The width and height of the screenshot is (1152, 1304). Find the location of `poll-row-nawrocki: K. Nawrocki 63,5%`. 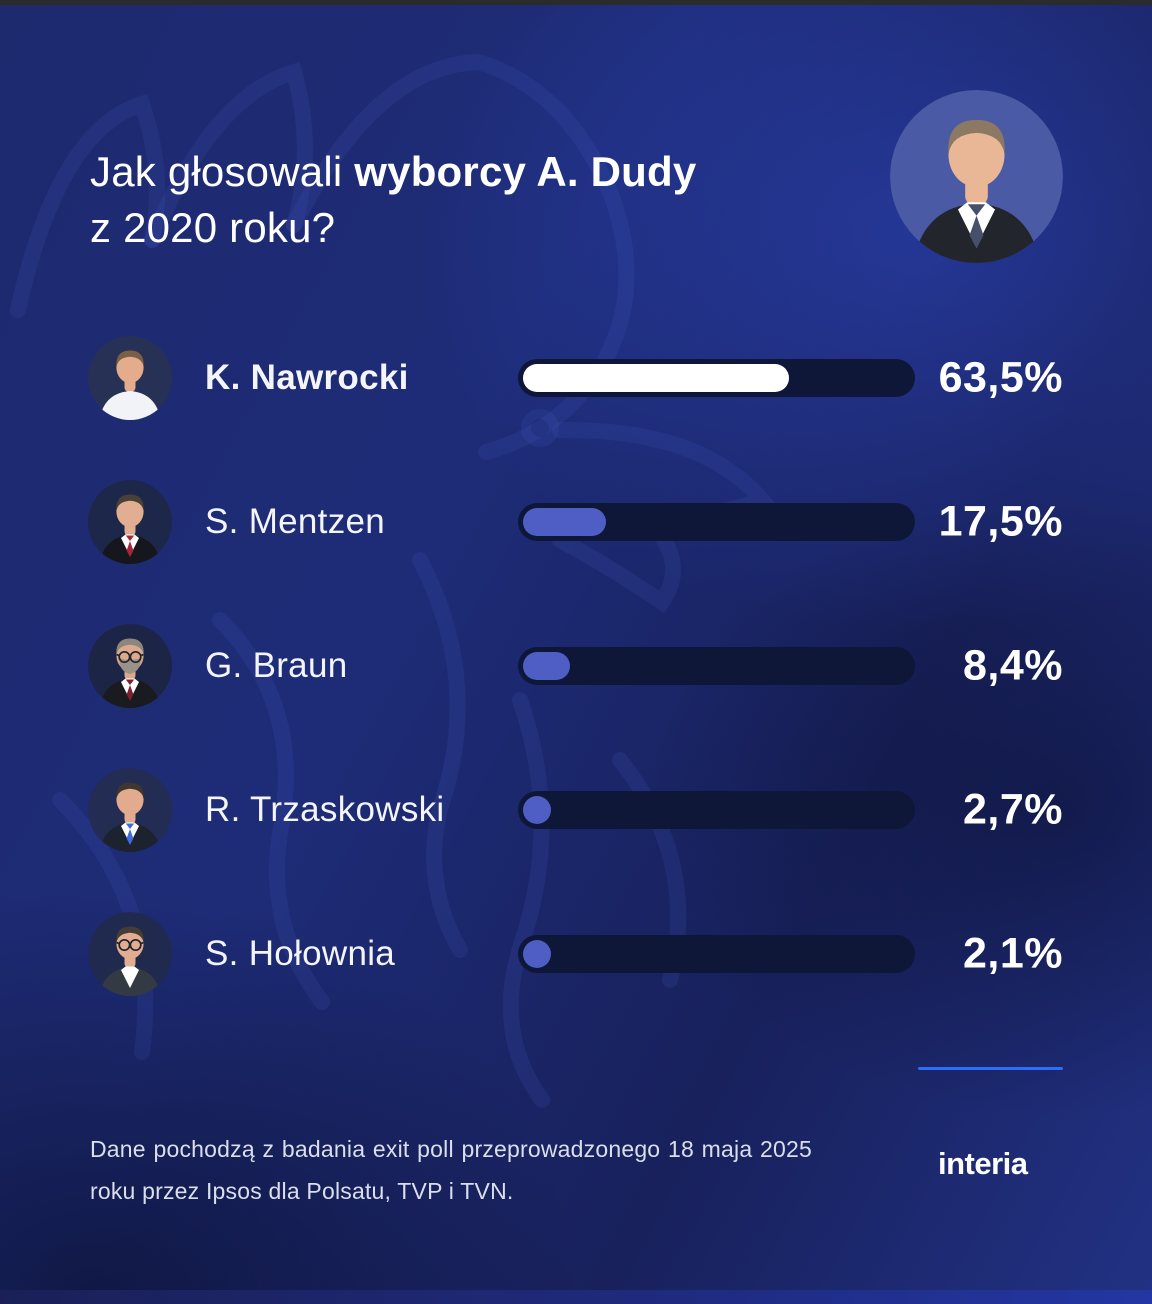

poll-row-nawrocki: K. Nawrocki 63,5% is located at coordinates (575, 378).